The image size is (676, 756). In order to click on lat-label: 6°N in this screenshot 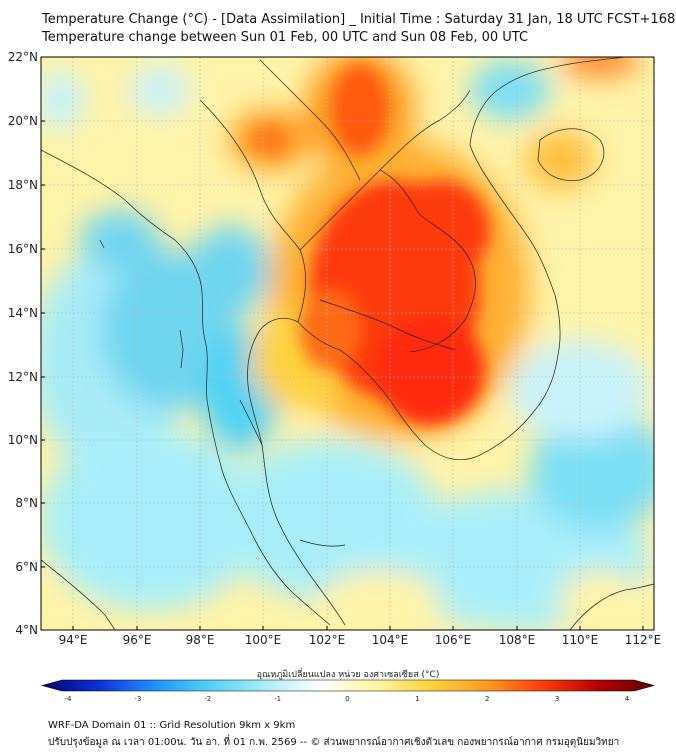, I will do `click(26, 567)`.